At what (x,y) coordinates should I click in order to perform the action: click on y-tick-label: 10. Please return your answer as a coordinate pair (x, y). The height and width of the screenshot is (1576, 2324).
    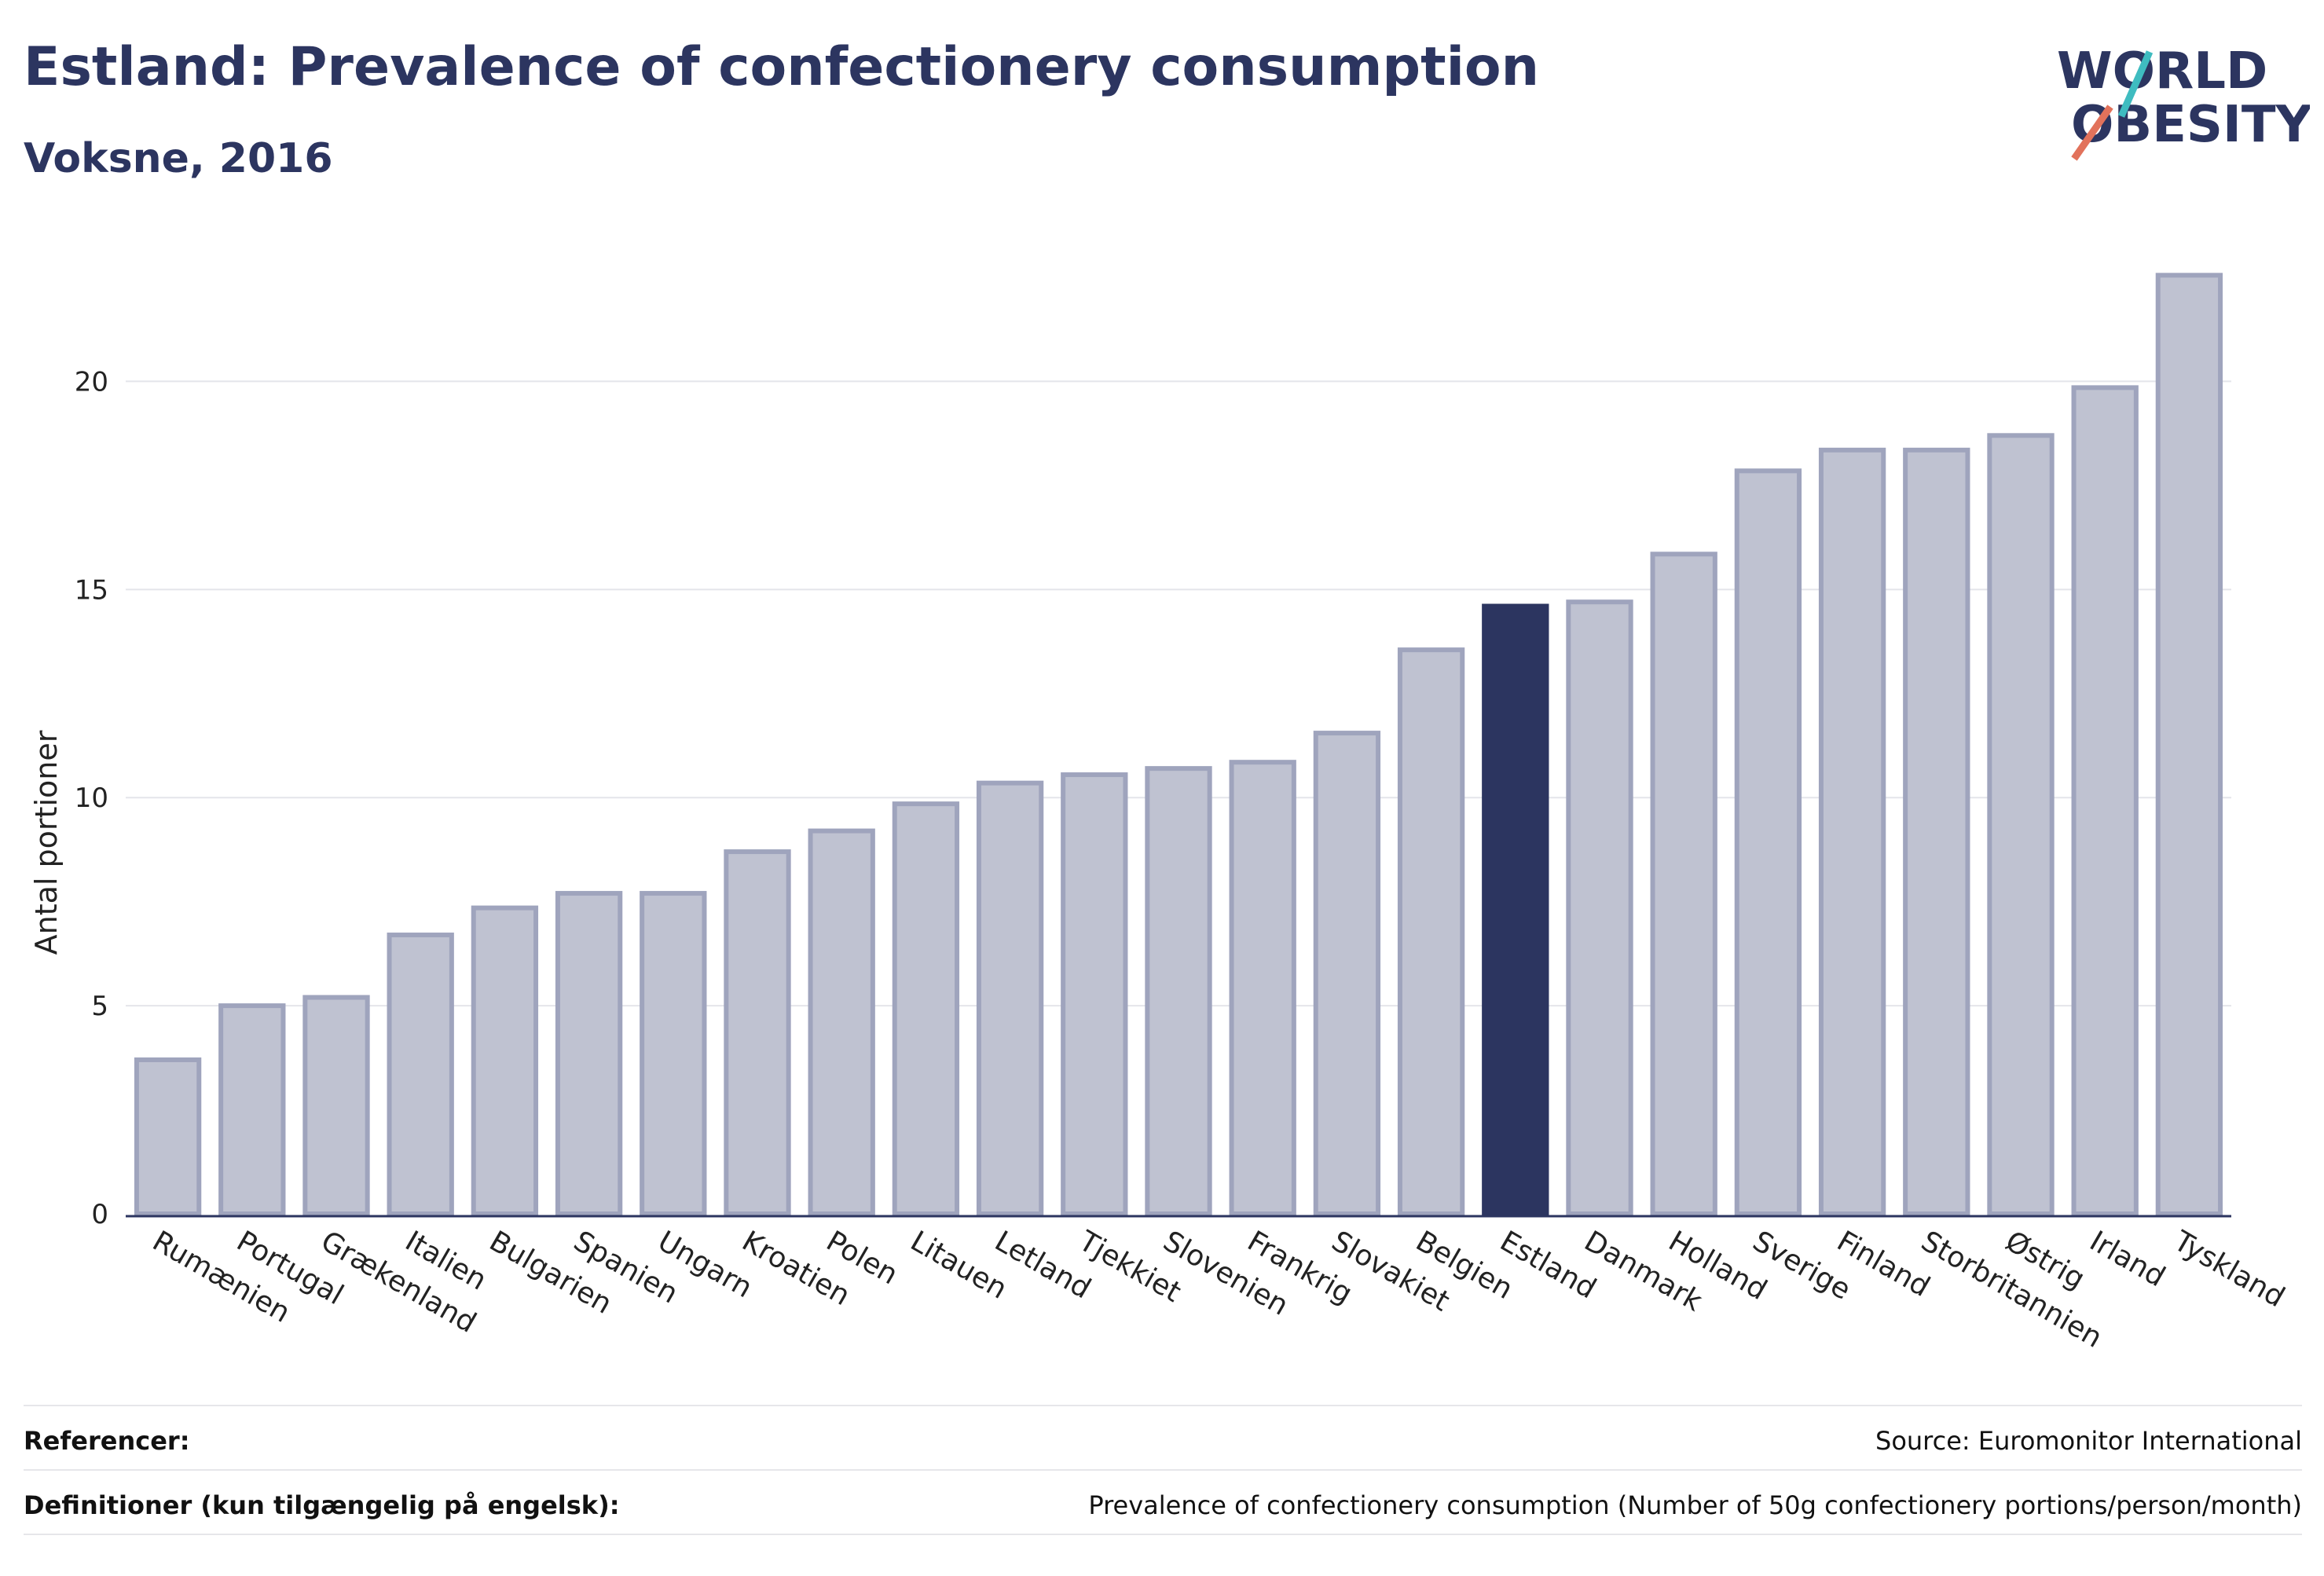
    Looking at the image, I should click on (91, 798).